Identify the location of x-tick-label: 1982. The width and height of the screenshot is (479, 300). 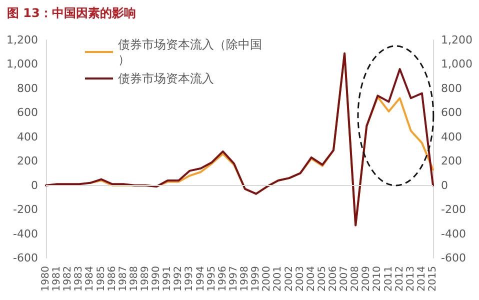
(68, 279).